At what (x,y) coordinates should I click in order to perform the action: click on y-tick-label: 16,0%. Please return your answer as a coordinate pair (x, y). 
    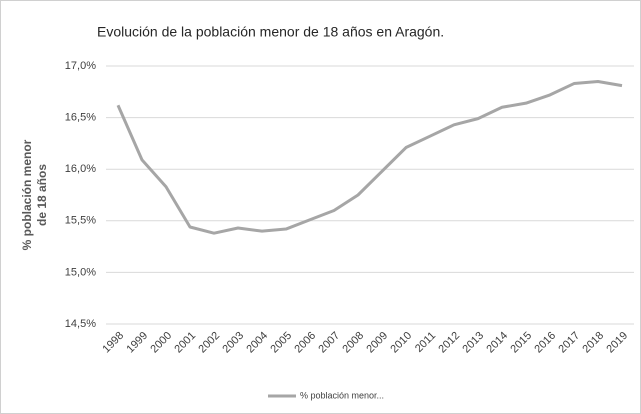
    Looking at the image, I should click on (80, 169).